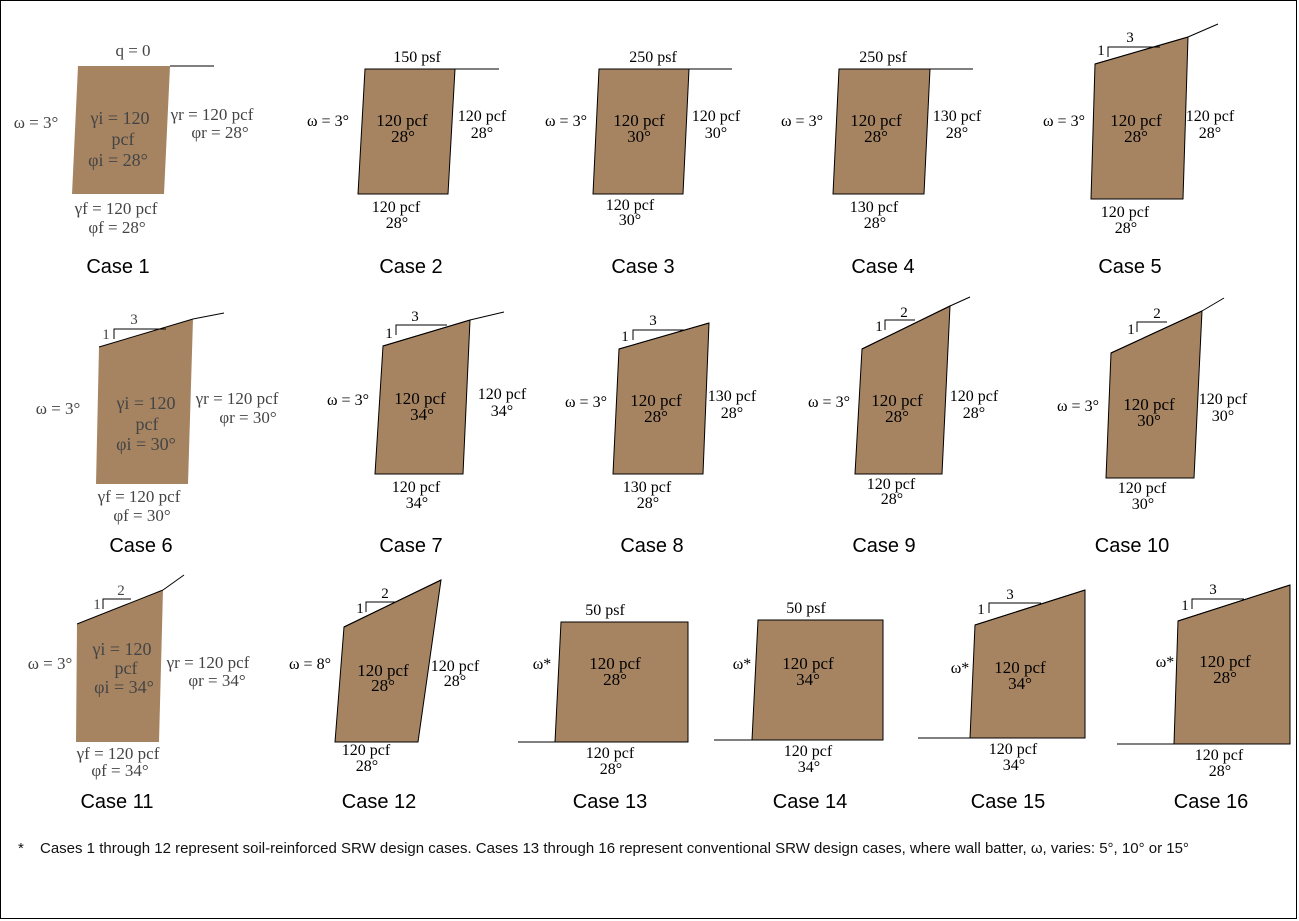 This screenshot has height=921, width=1299. What do you see at coordinates (1008, 802) in the screenshot?
I see `case-label: Case 15` at bounding box center [1008, 802].